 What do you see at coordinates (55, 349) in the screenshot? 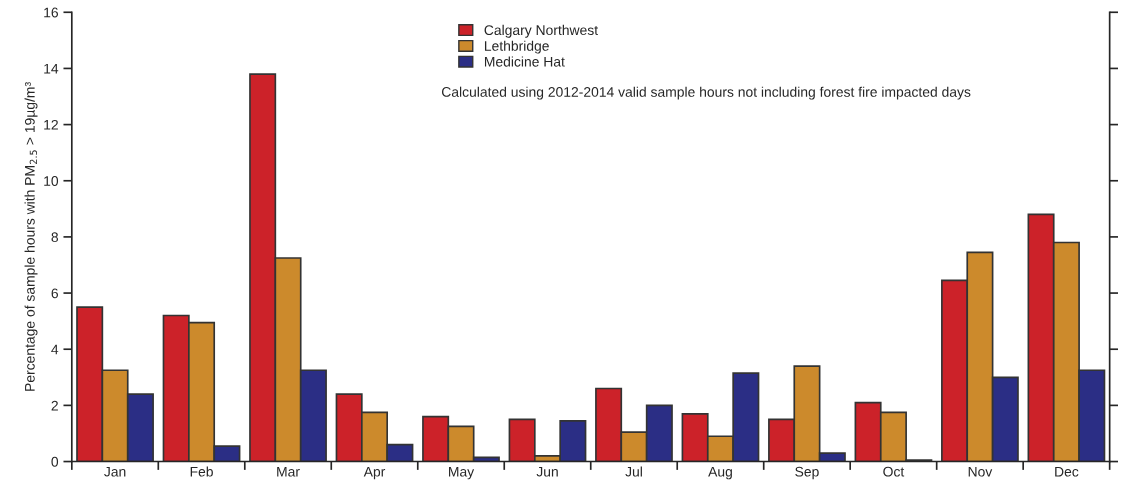
I see `y-tick-label: 4` at bounding box center [55, 349].